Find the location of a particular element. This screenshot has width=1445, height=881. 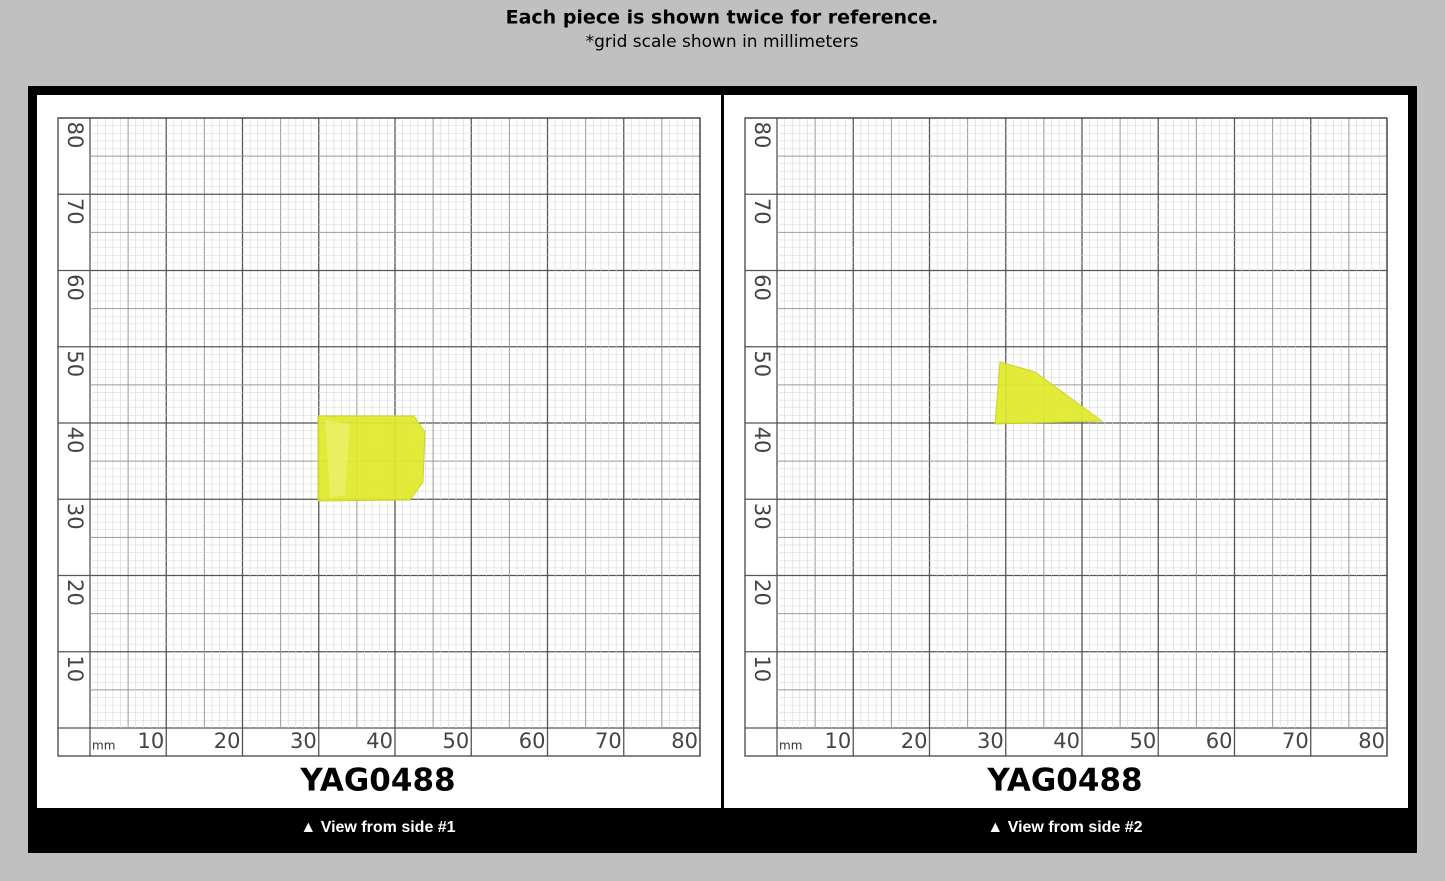

title: Each piece is shown twice for reference. is located at coordinates (722, 18).